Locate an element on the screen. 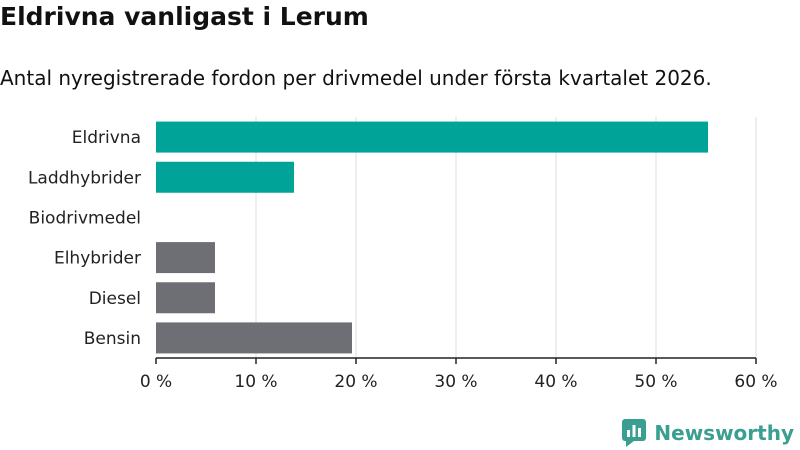 The width and height of the screenshot is (800, 450). x-tick-label-2: 20 % is located at coordinates (355, 382).